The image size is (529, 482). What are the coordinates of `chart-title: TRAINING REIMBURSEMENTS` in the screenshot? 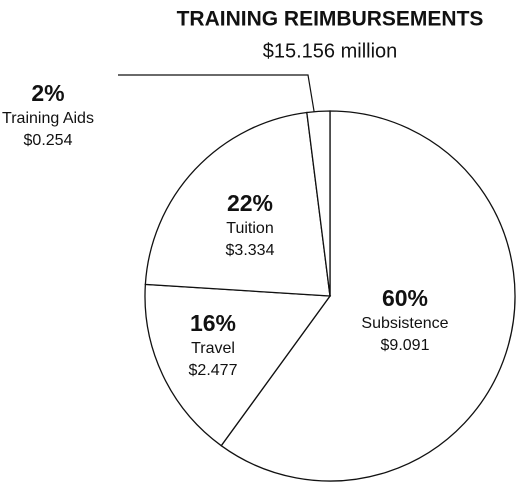 It's located at (330, 19).